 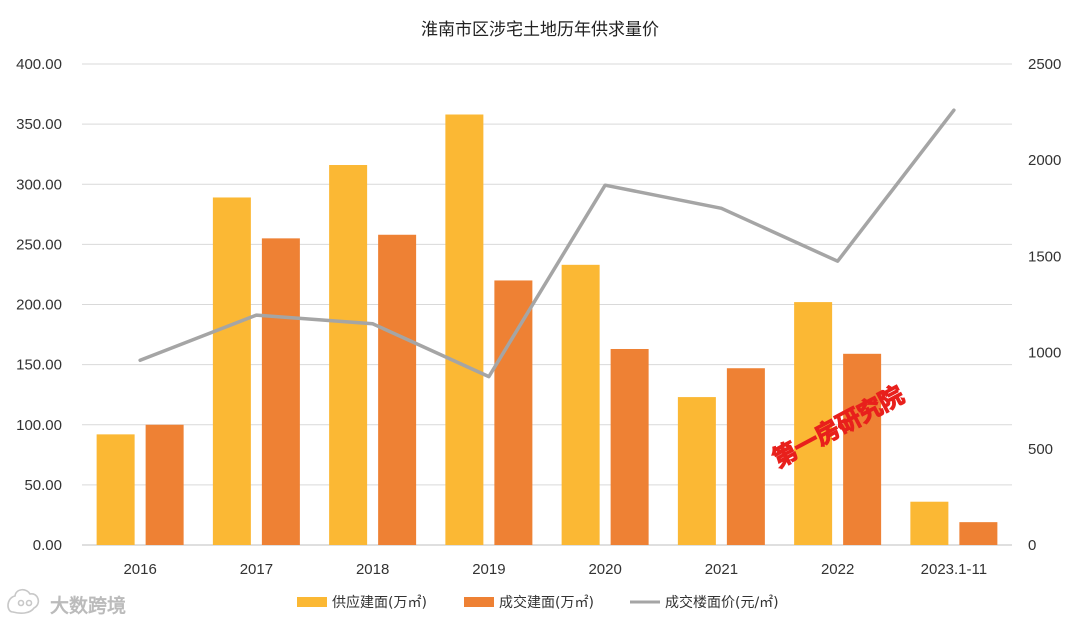 I want to click on y-left-tick-label: 100.00, so click(x=39, y=425).